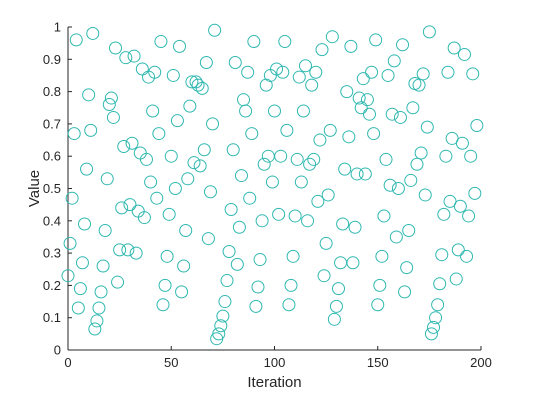  Describe the element at coordinates (275, 362) in the screenshot. I see `x-tick-label: 100` at that location.